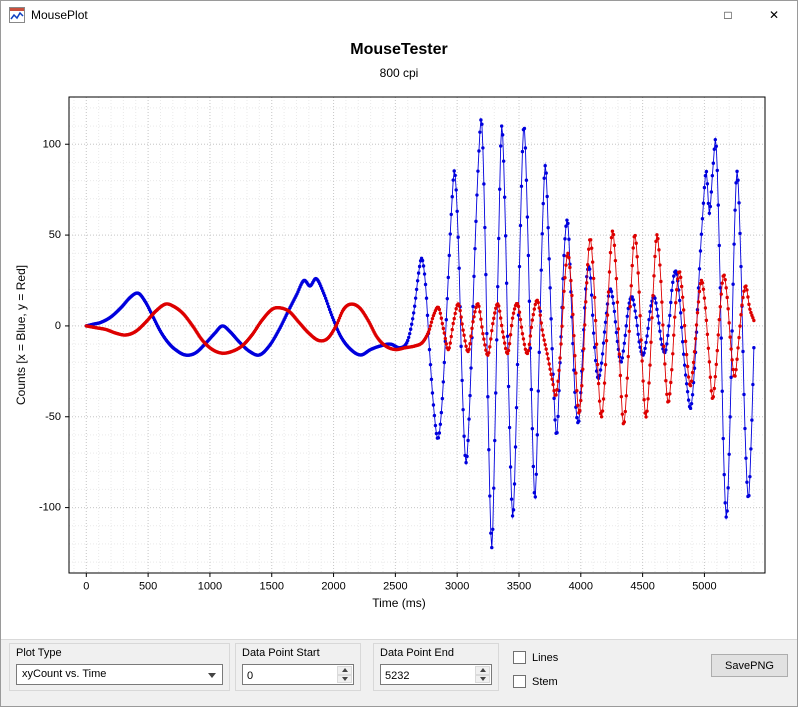 The image size is (798, 707). I want to click on data-point-end-stepper, so click(436, 674).